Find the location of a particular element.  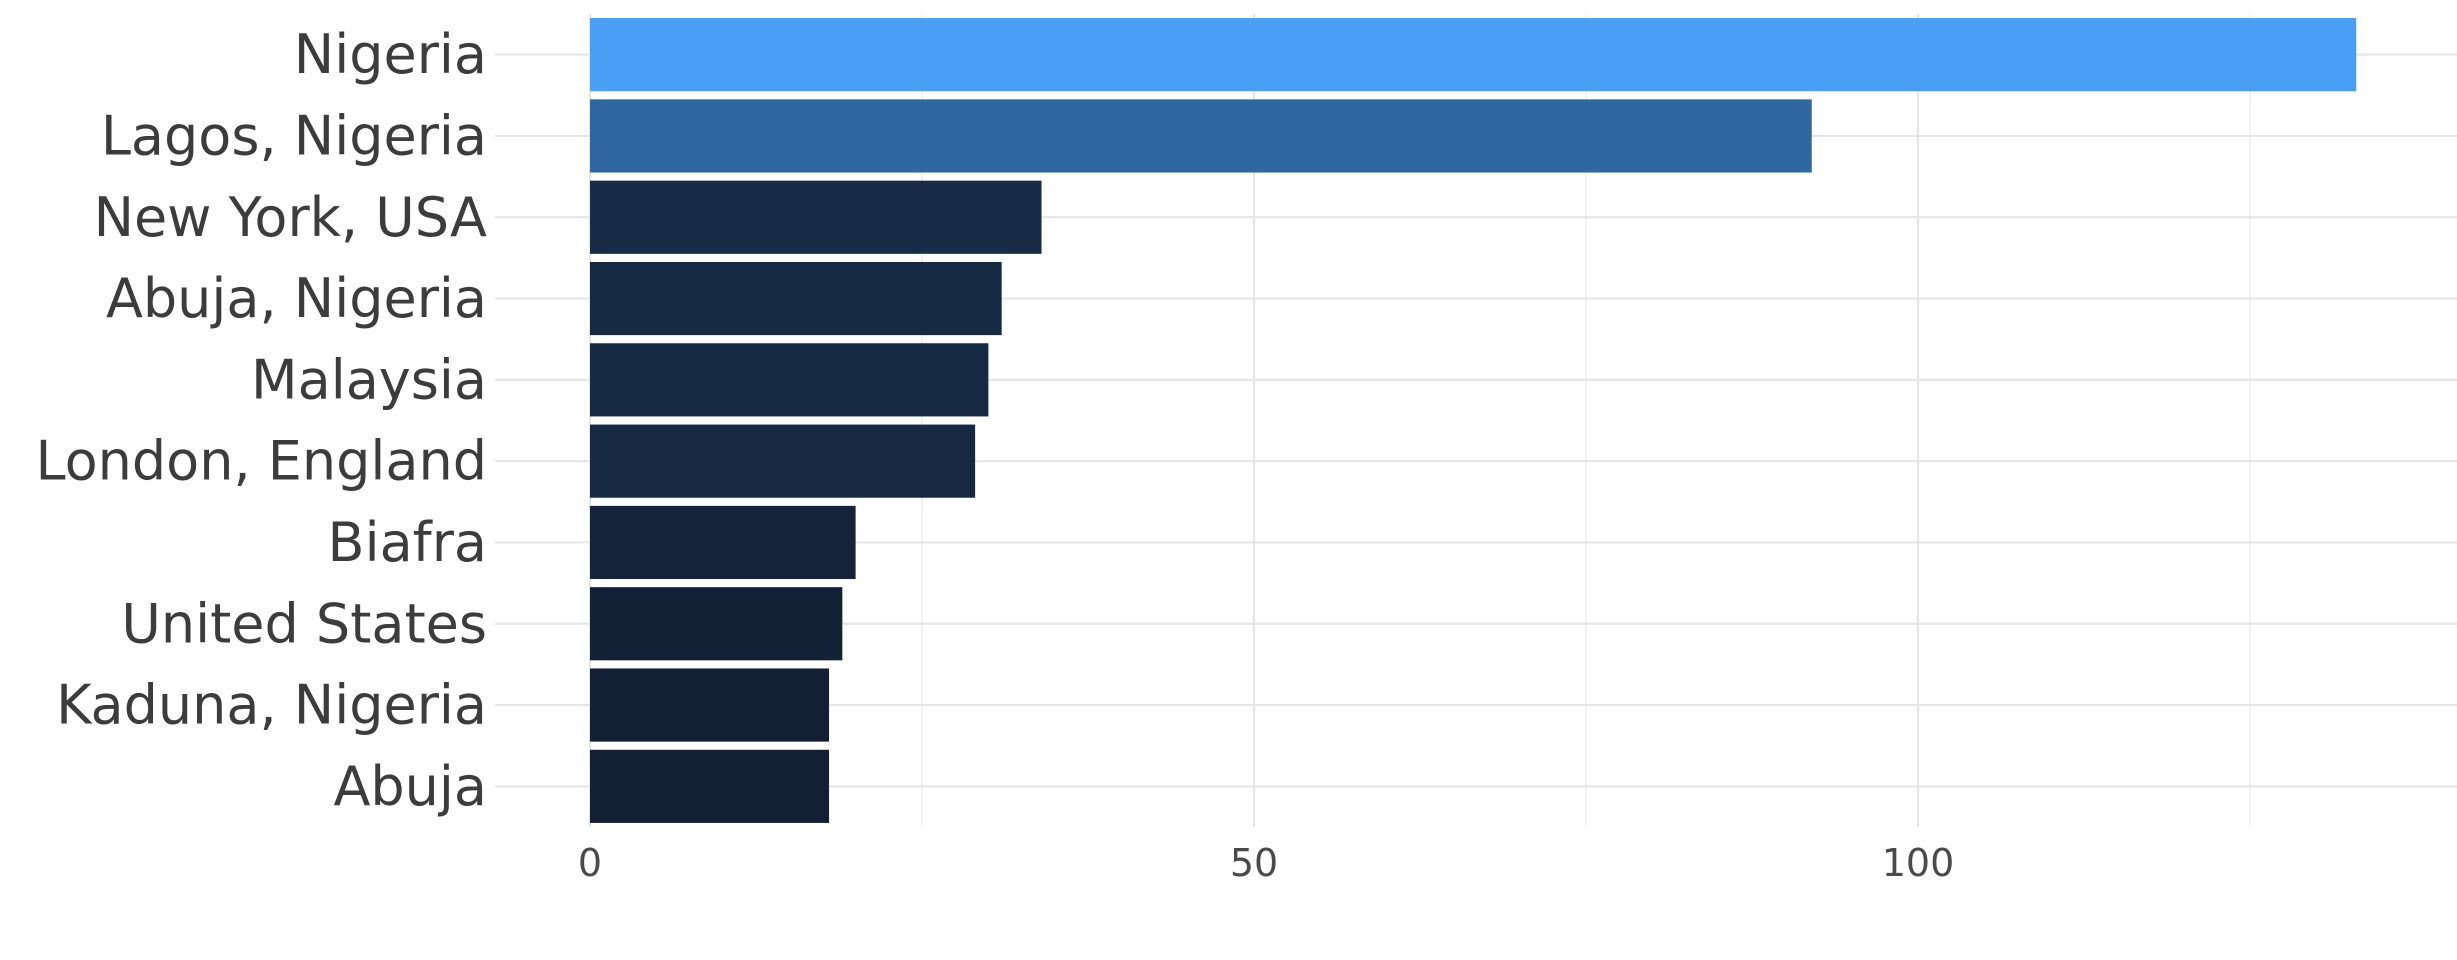

bar-nigeria is located at coordinates (1473, 55).